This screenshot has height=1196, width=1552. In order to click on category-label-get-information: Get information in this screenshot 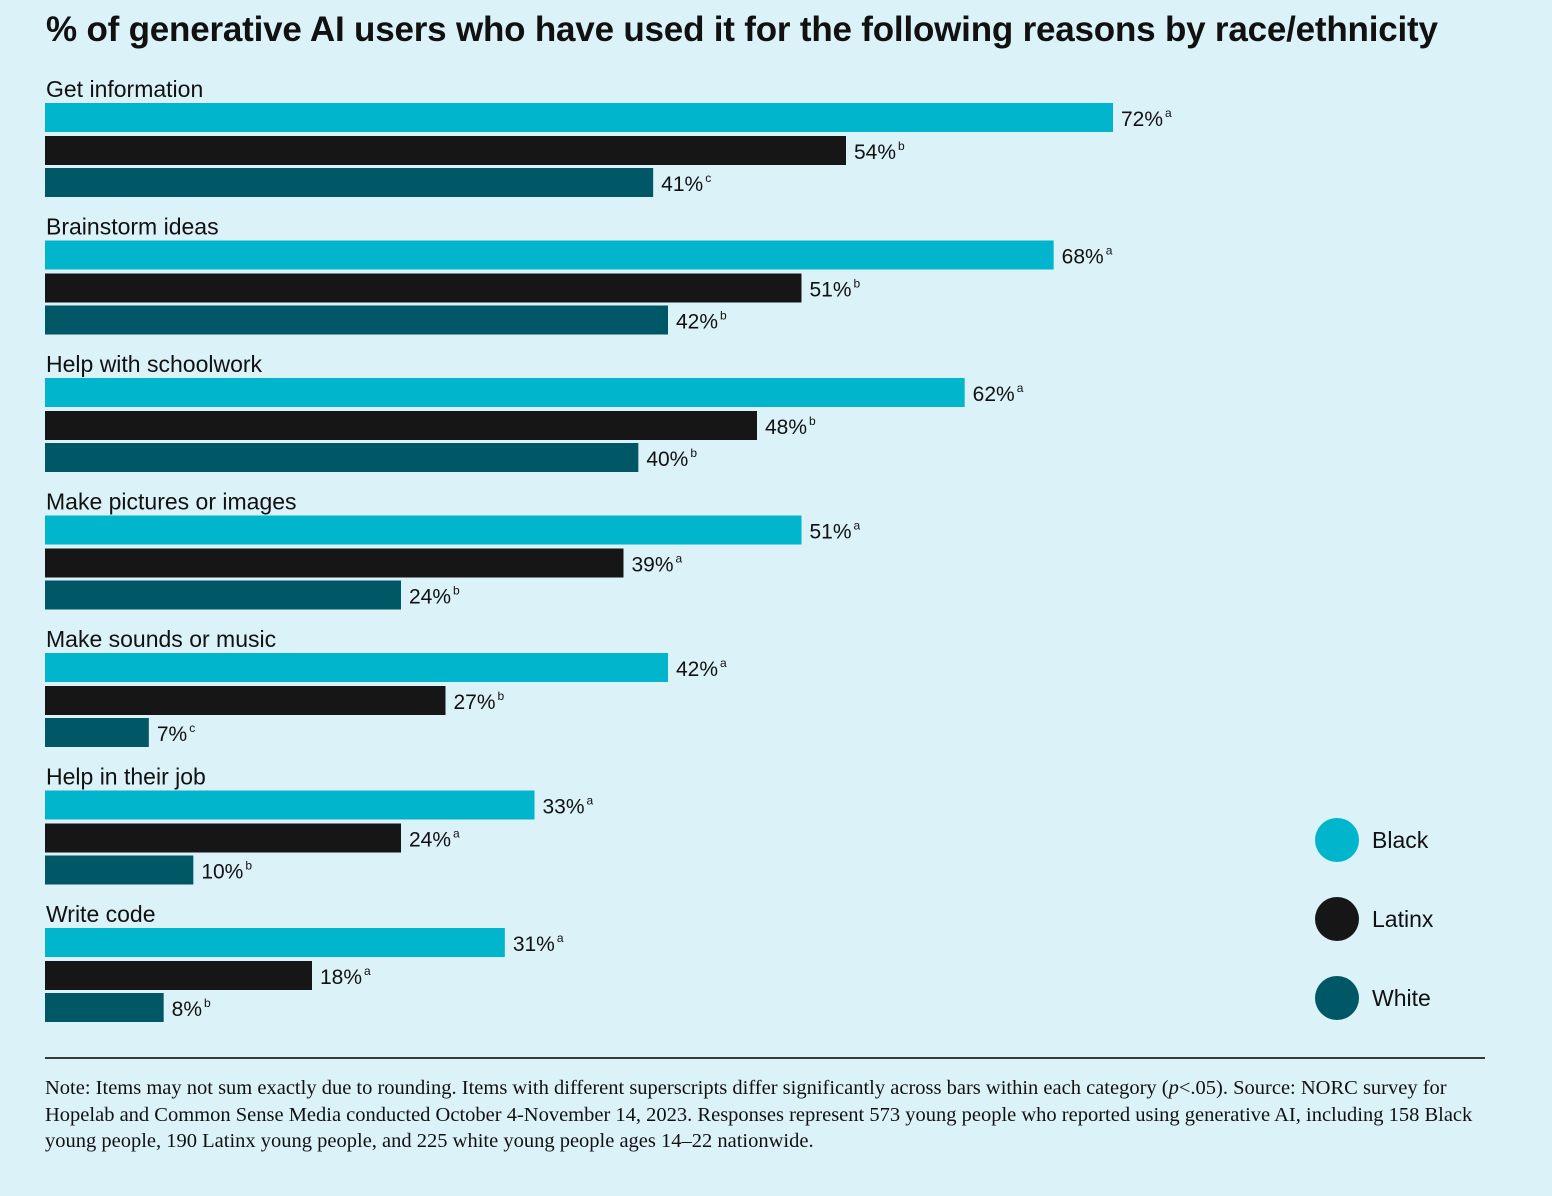, I will do `click(124, 89)`.